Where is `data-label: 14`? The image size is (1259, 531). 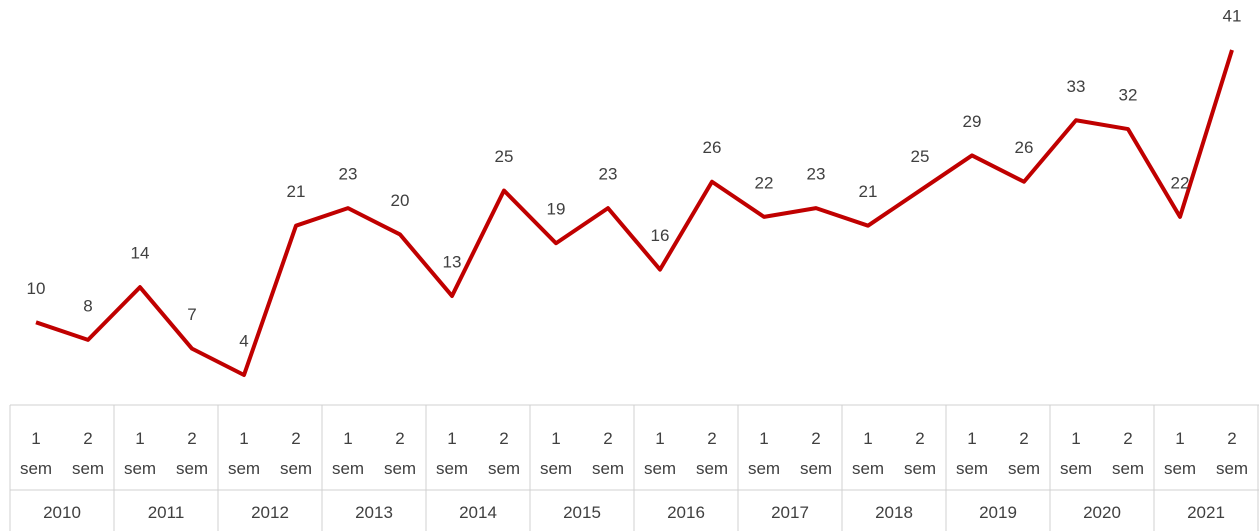 data-label: 14 is located at coordinates (140, 253).